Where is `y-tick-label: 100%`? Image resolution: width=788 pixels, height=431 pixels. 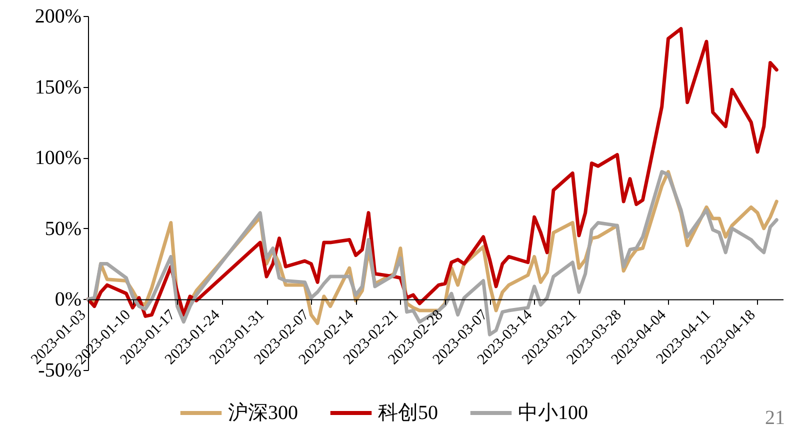
y-tick-label: 100% is located at coordinates (58, 158).